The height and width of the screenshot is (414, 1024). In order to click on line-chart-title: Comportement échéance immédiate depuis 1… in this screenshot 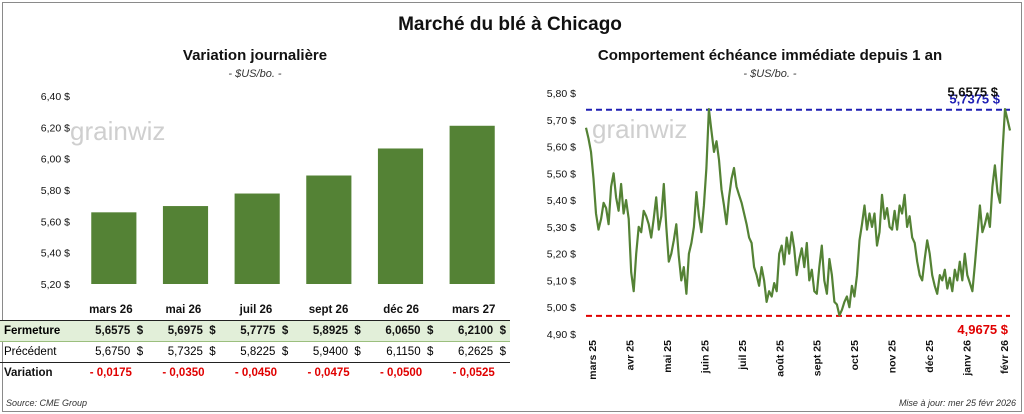, I will do `click(770, 55)`.